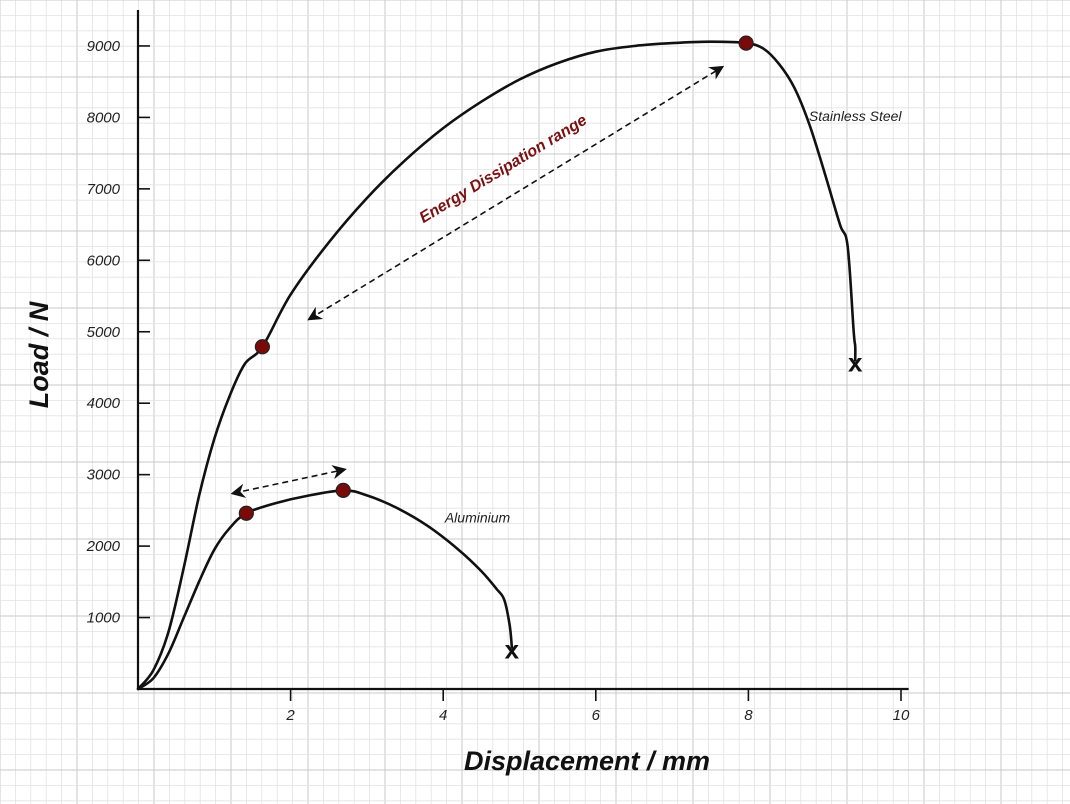  Describe the element at coordinates (443, 715) in the screenshot. I see `x-tick-label: 4` at that location.